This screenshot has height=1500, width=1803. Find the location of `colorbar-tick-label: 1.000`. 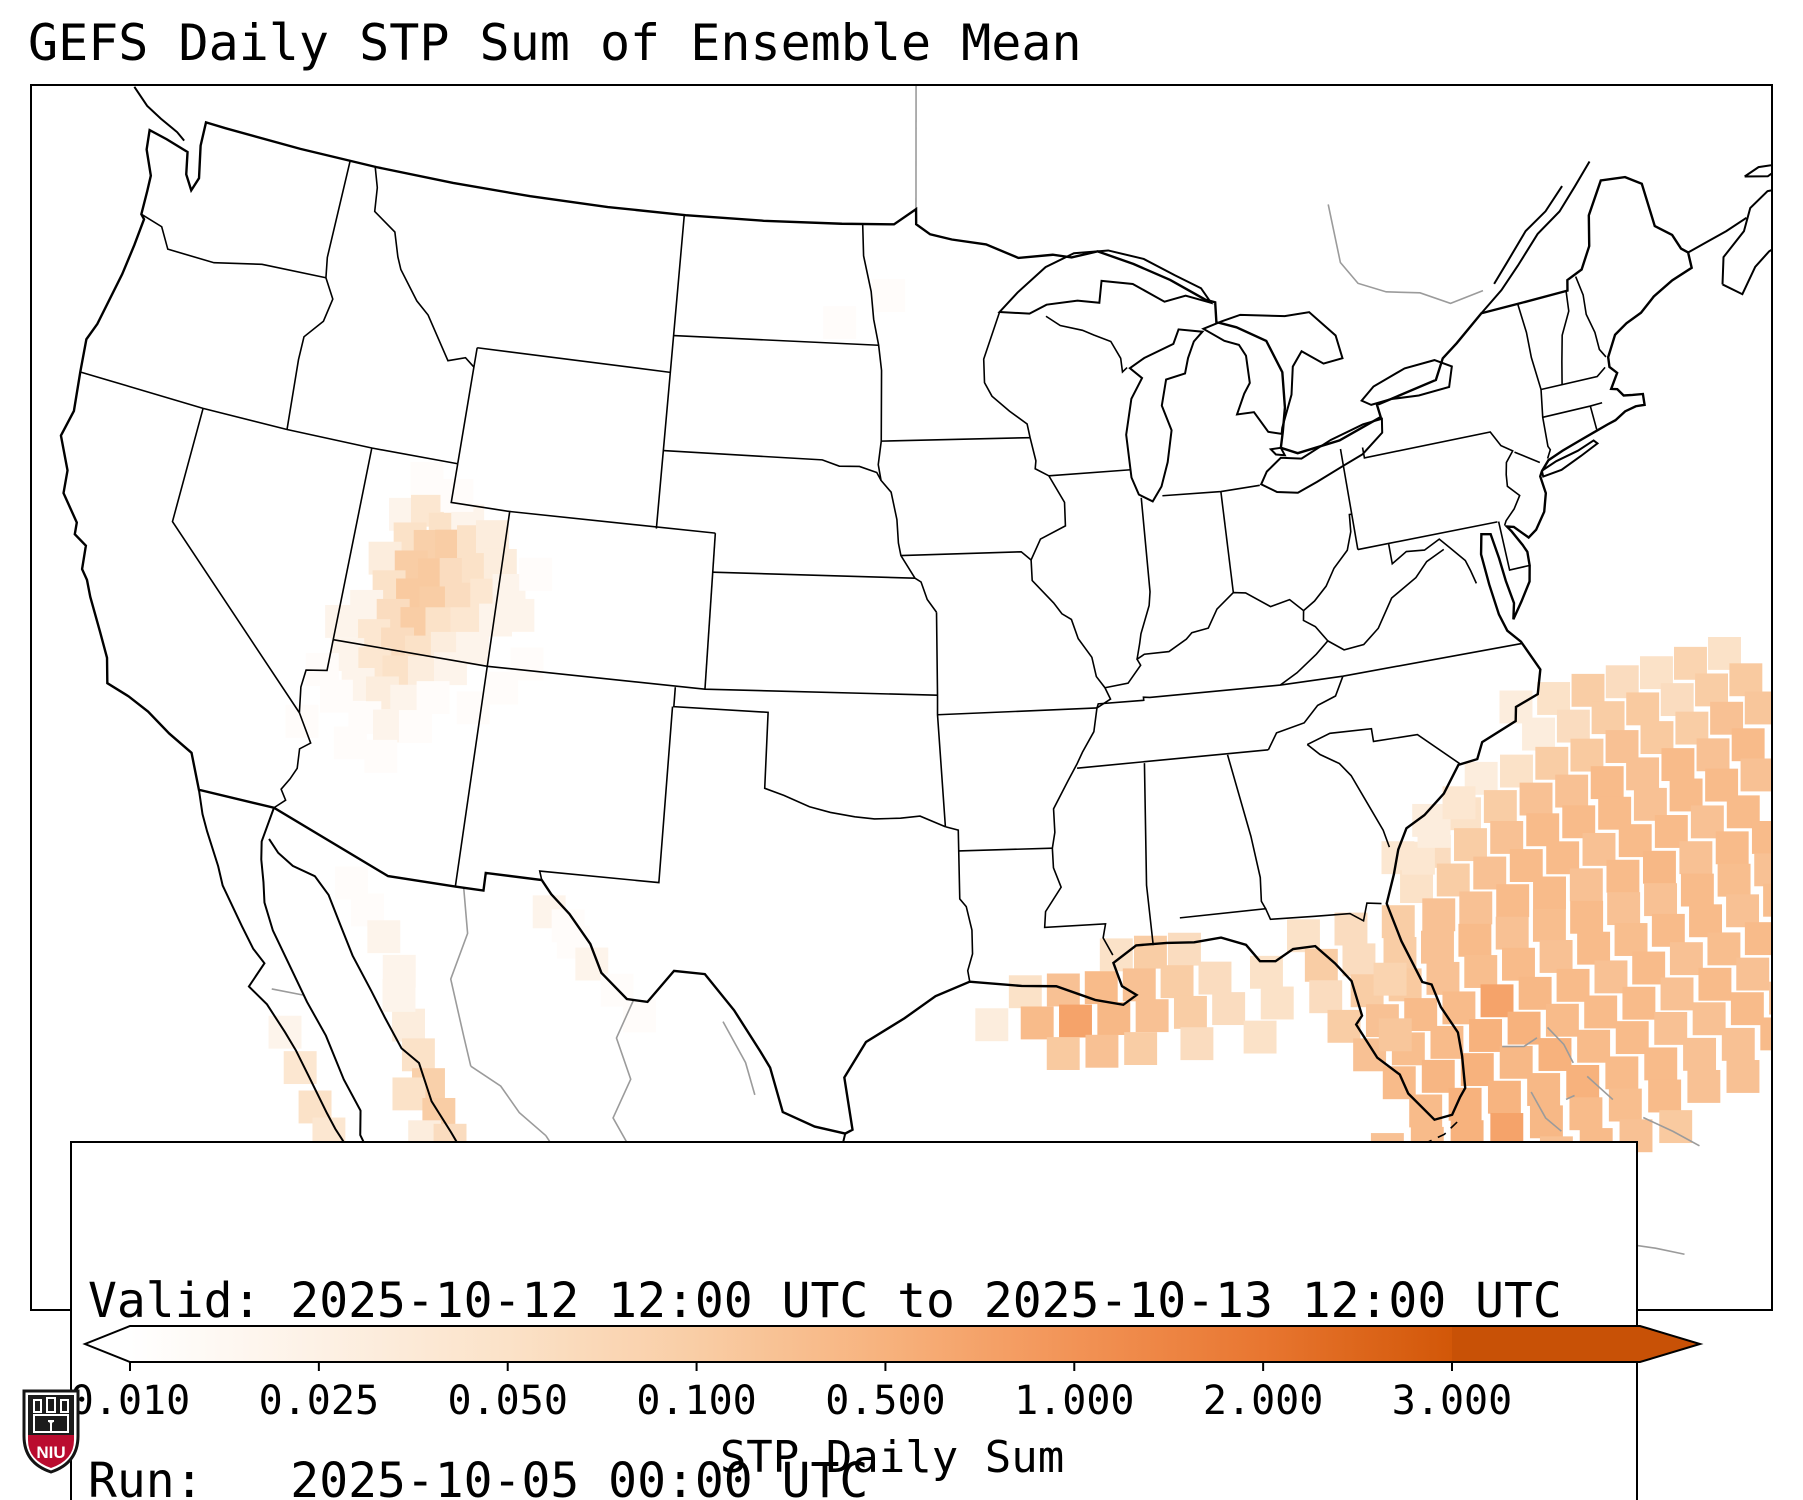

colorbar-tick-label: 1.000 is located at coordinates (1074, 1401).